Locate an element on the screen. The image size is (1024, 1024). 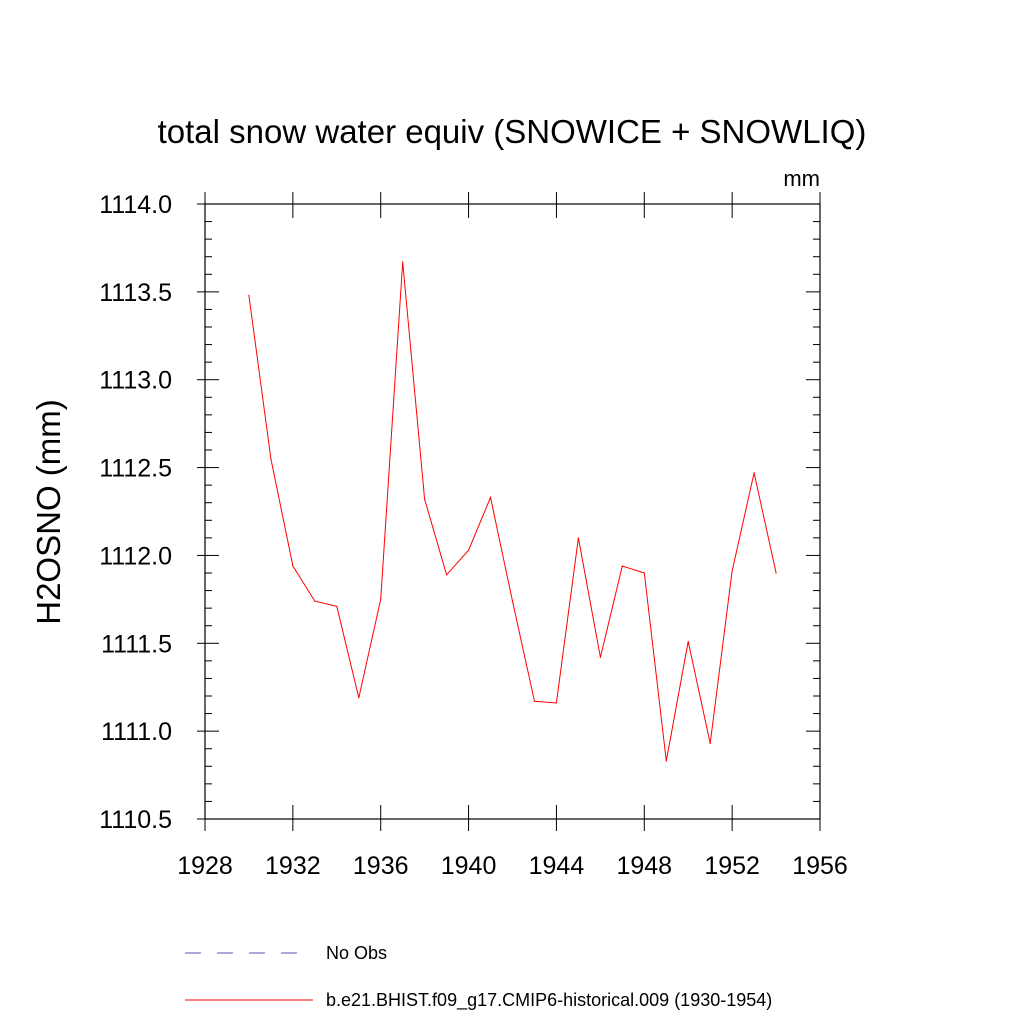
x-tick-label: 1932 is located at coordinates (293, 866).